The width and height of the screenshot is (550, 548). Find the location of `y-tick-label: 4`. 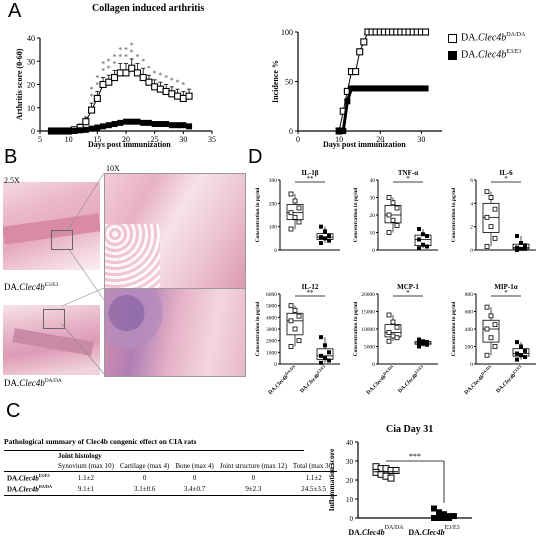

y-tick-label: 4 is located at coordinates (471, 204).